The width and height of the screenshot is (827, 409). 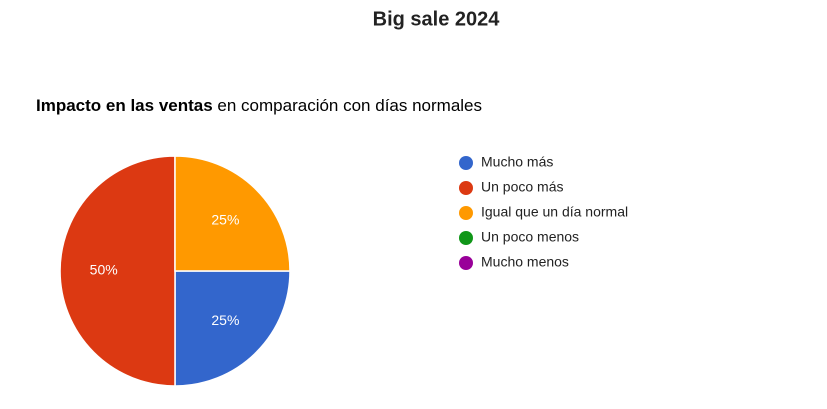 I want to click on value-label: 50%, so click(x=104, y=270).